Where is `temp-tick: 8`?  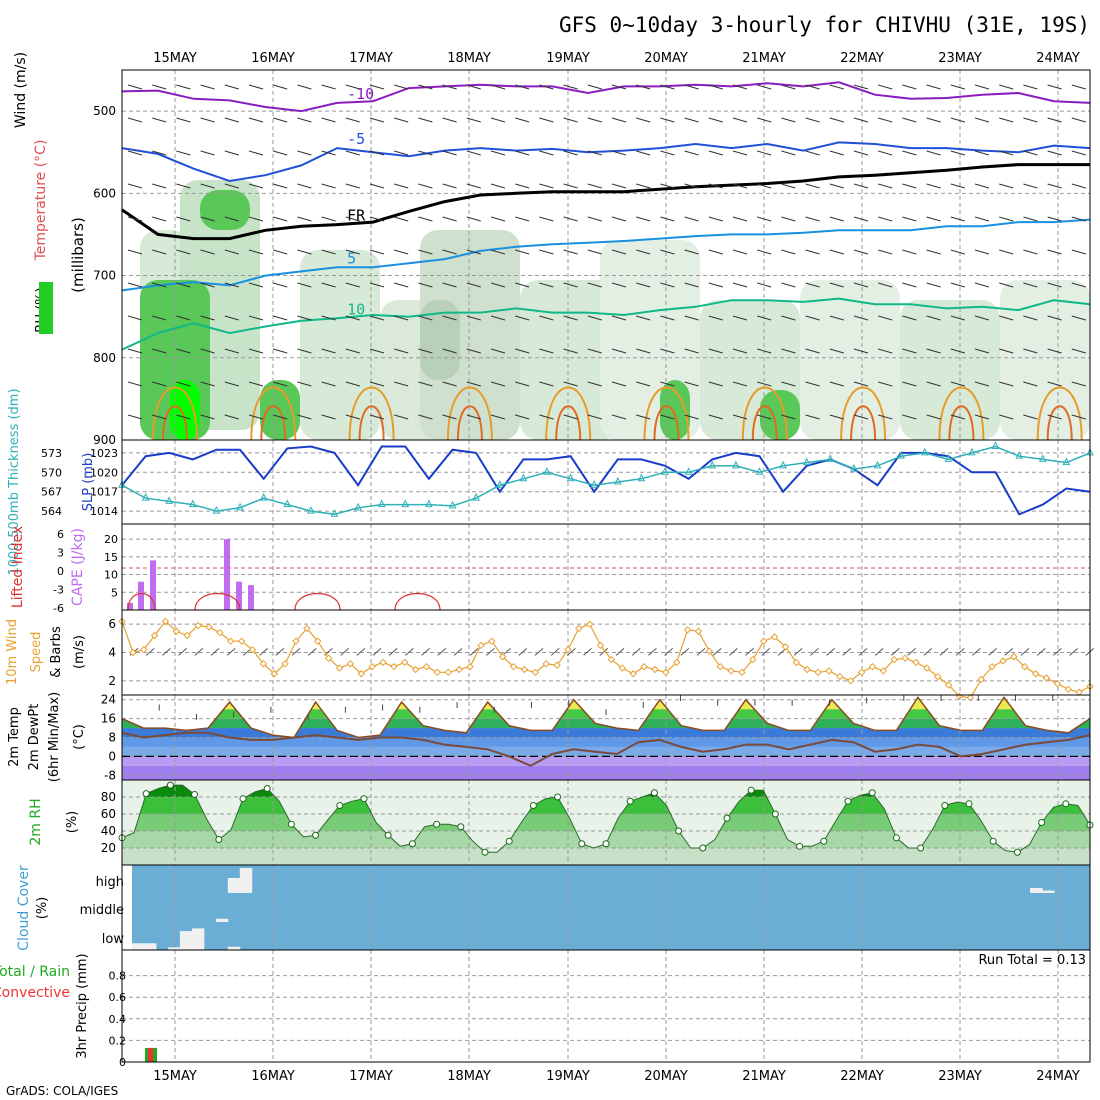 temp-tick: 8 is located at coordinates (112, 738).